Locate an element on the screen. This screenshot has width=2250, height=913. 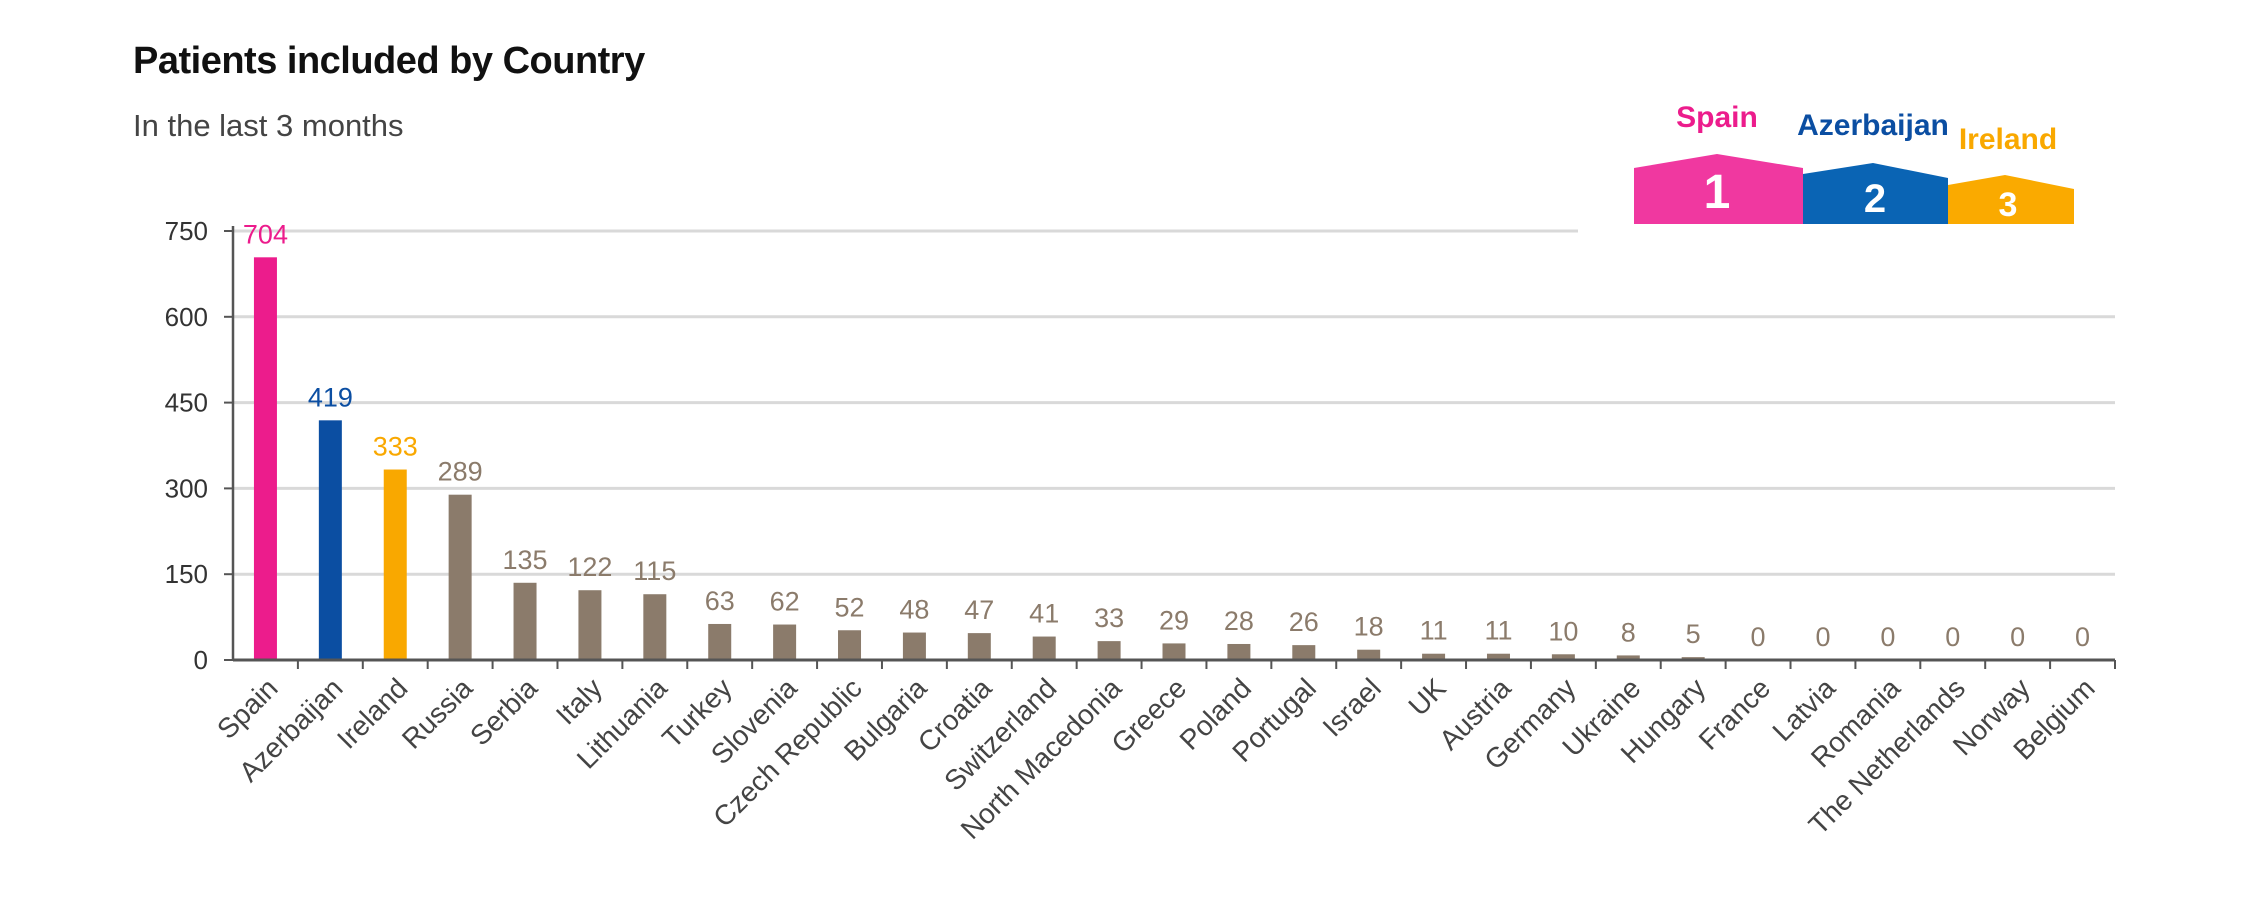
bar-israel is located at coordinates (1369, 654).